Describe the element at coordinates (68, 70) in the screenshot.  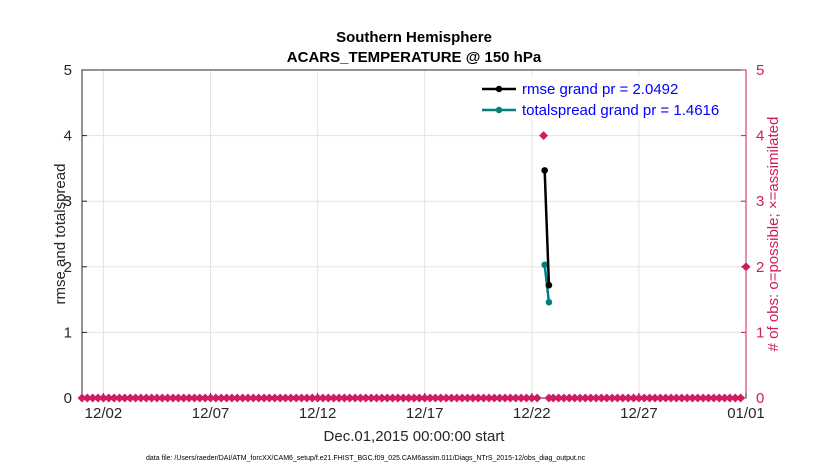
I see `y-tick-label: 5` at that location.